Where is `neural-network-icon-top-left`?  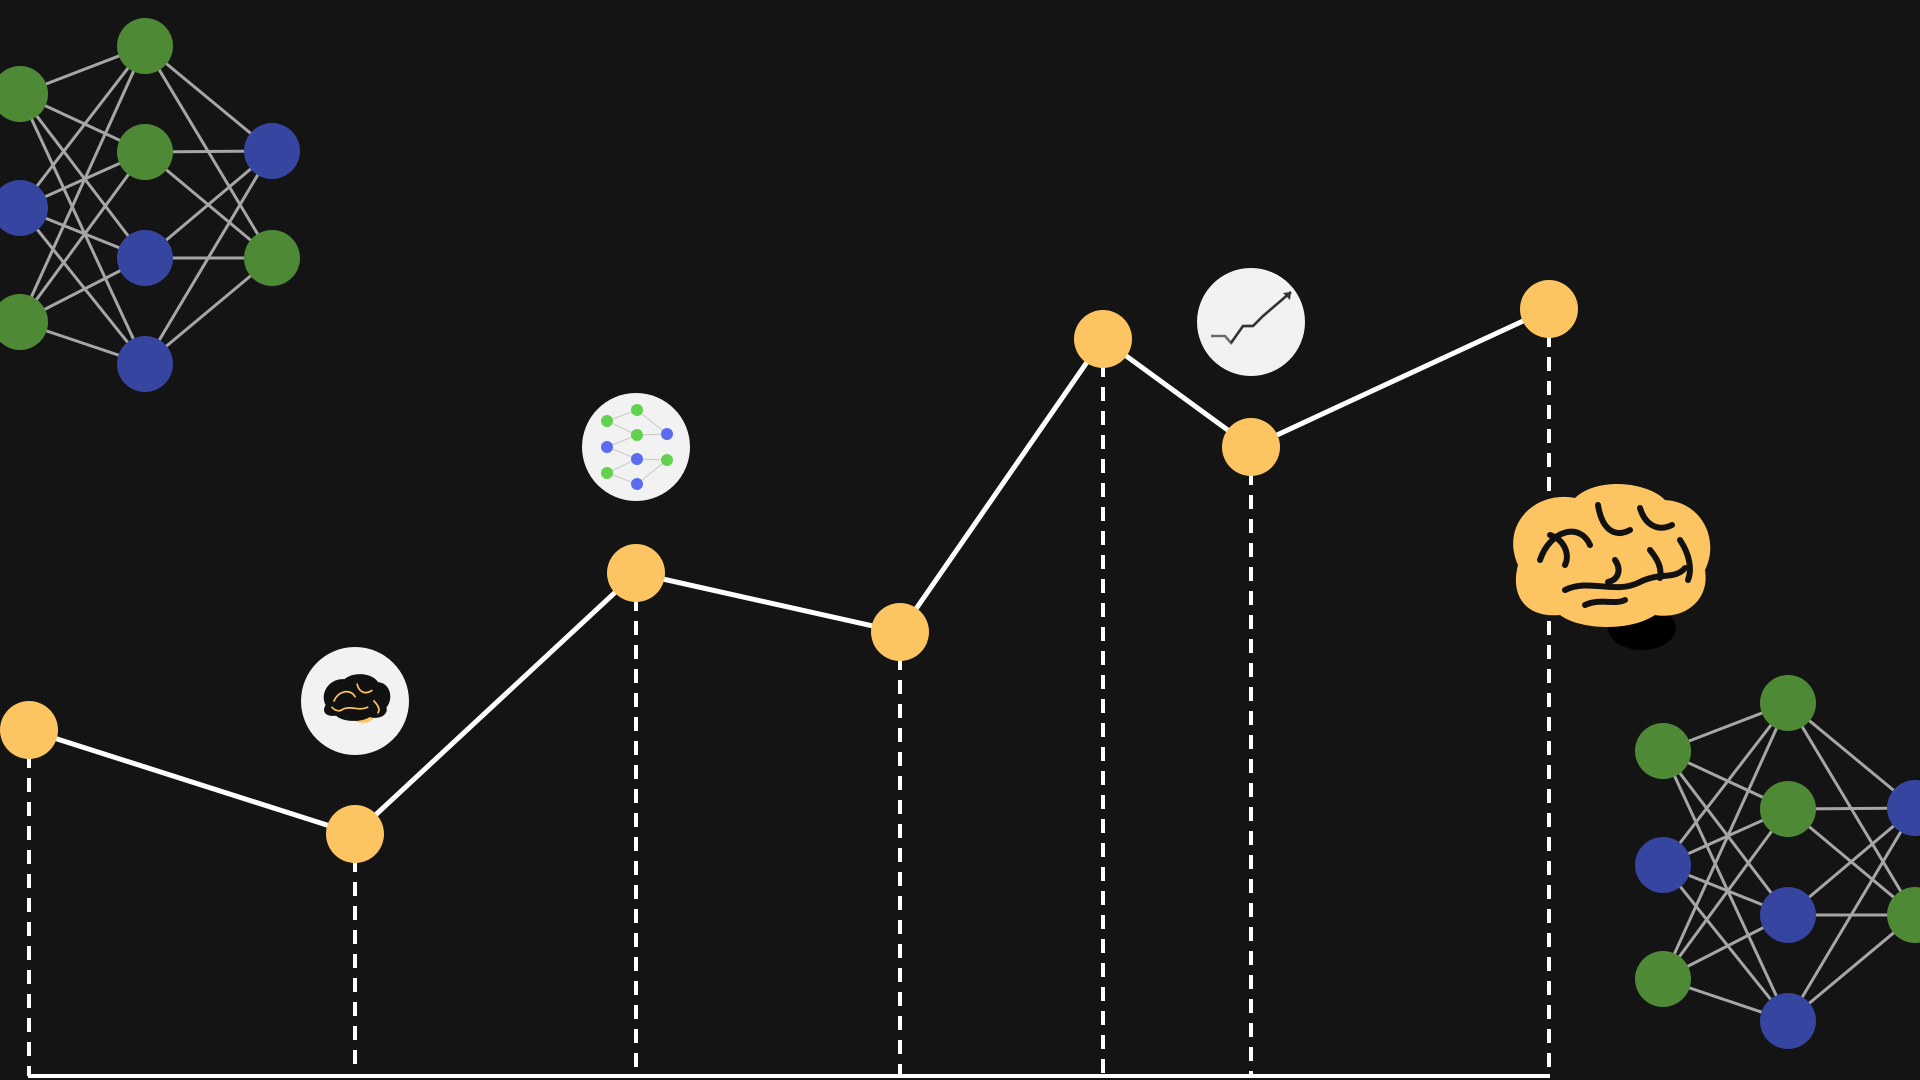 neural-network-icon-top-left is located at coordinates (150, 205).